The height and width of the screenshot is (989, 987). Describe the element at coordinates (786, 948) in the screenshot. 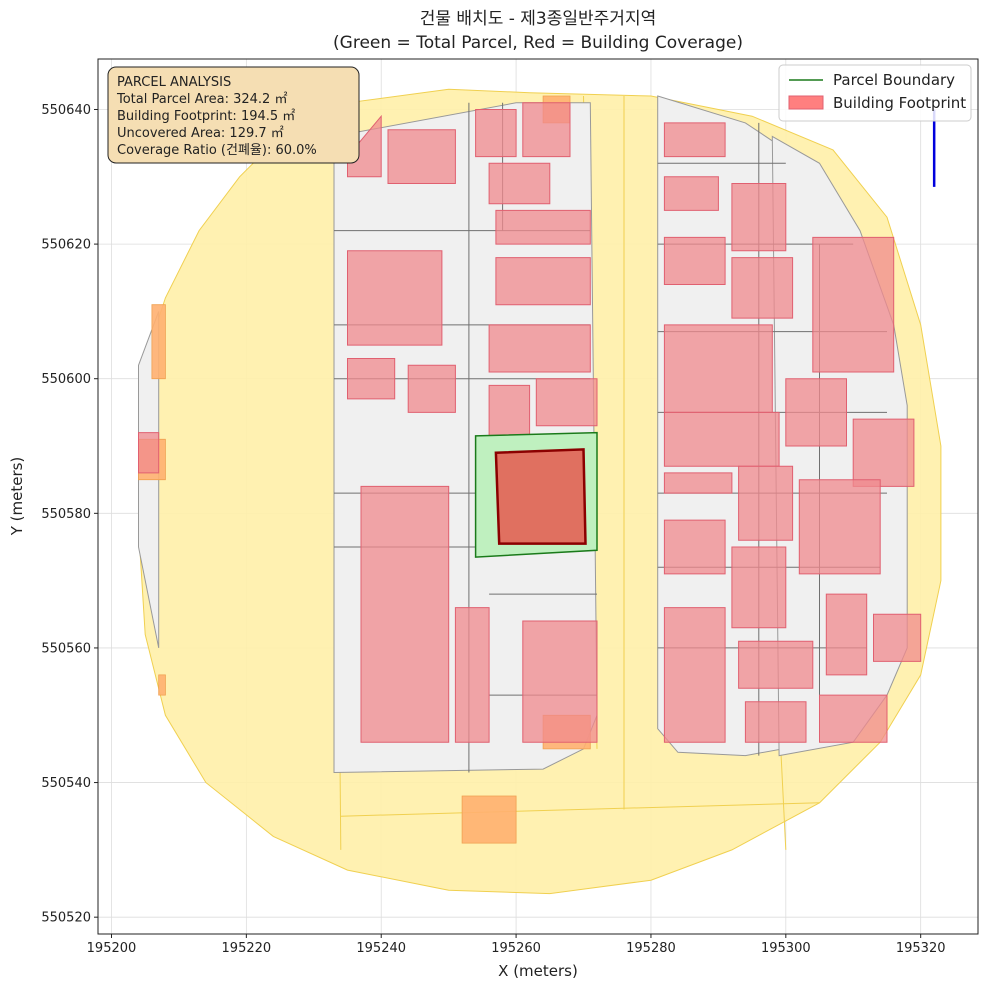

I see `x-tick-label: 195300` at that location.